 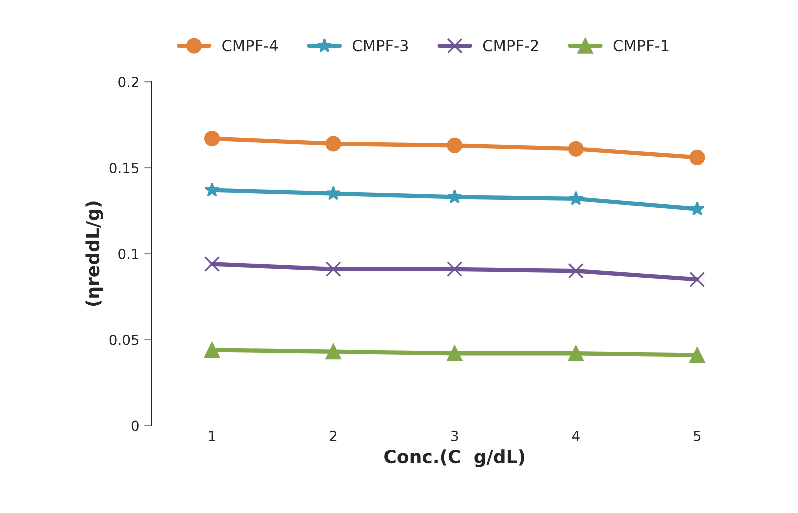 I want to click on y-tick-label: 0.15, so click(x=124, y=168).